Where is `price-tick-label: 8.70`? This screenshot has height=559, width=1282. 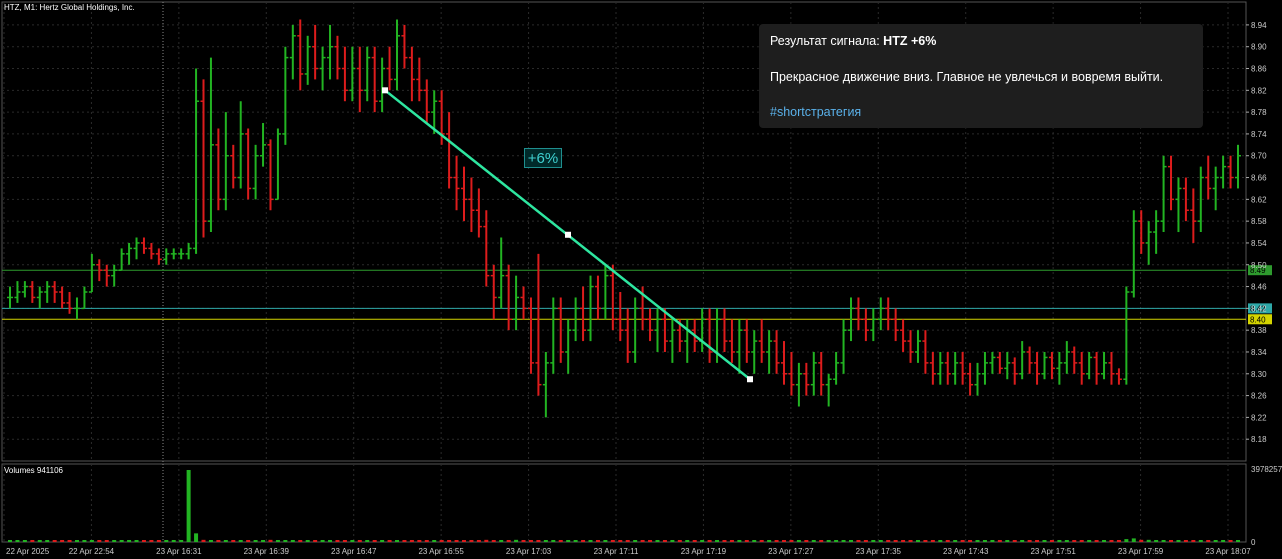
price-tick-label: 8.70 is located at coordinates (1259, 156).